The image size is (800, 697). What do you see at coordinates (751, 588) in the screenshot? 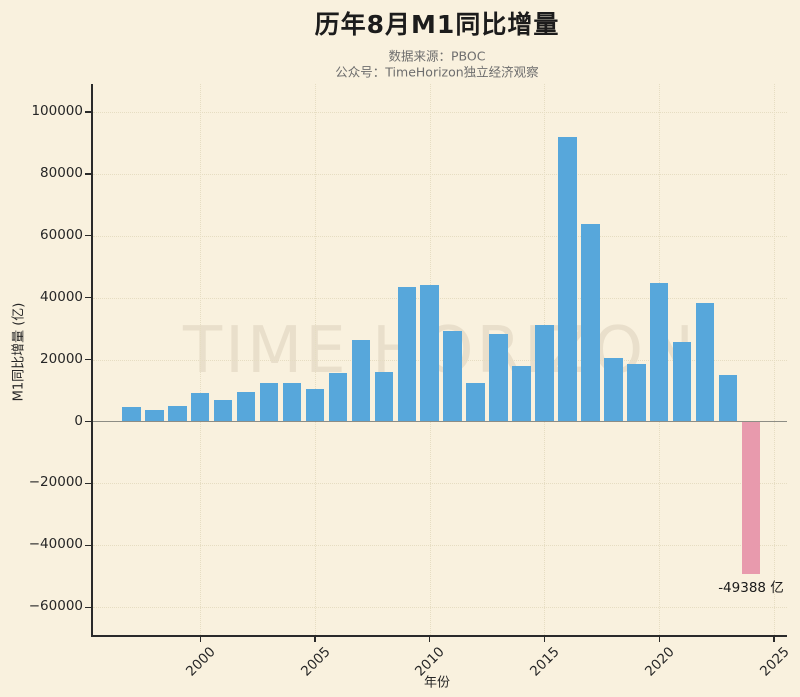
I see `negative-bar-value-label: -49388 亿` at bounding box center [751, 588].